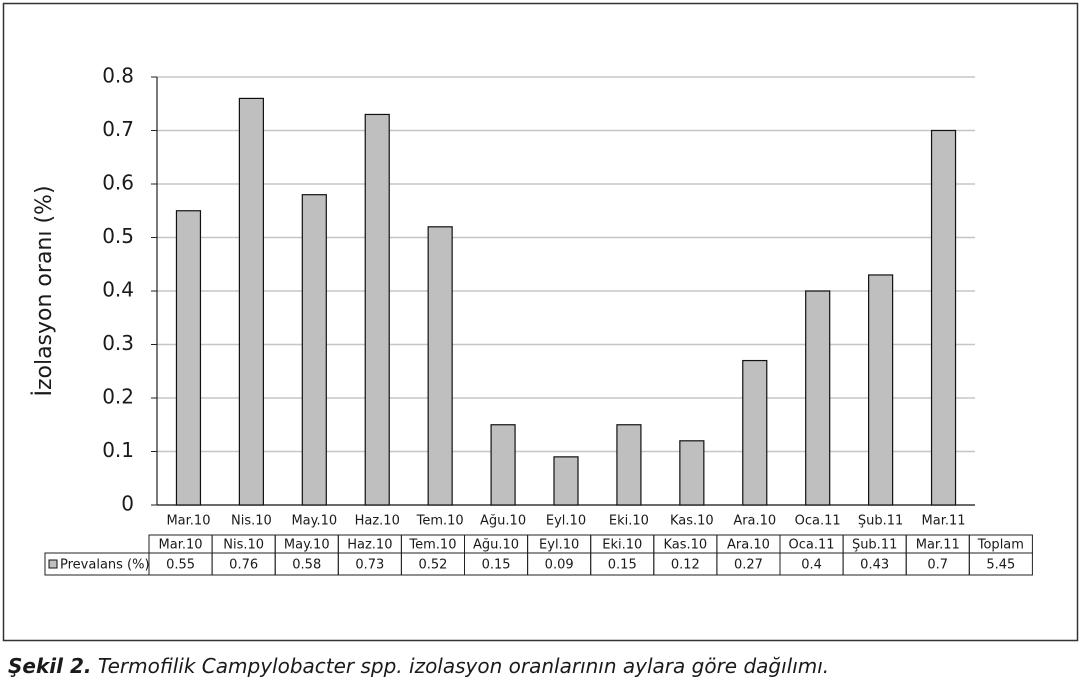  Describe the element at coordinates (307, 545) in the screenshot. I see `table-header: May.10` at that location.